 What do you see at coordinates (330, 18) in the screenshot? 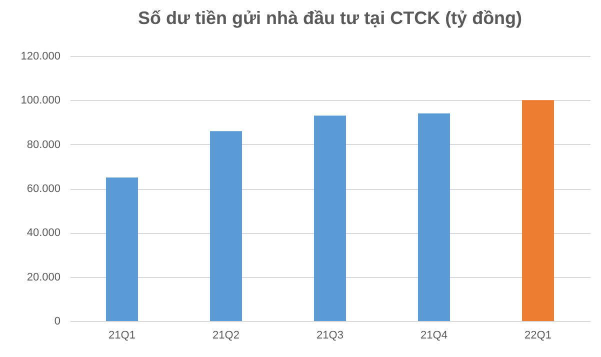
I see `chart-title: Số dư tiền gửi nhà đầu tư tại CTCK (tỷ đồng)` at bounding box center [330, 18].